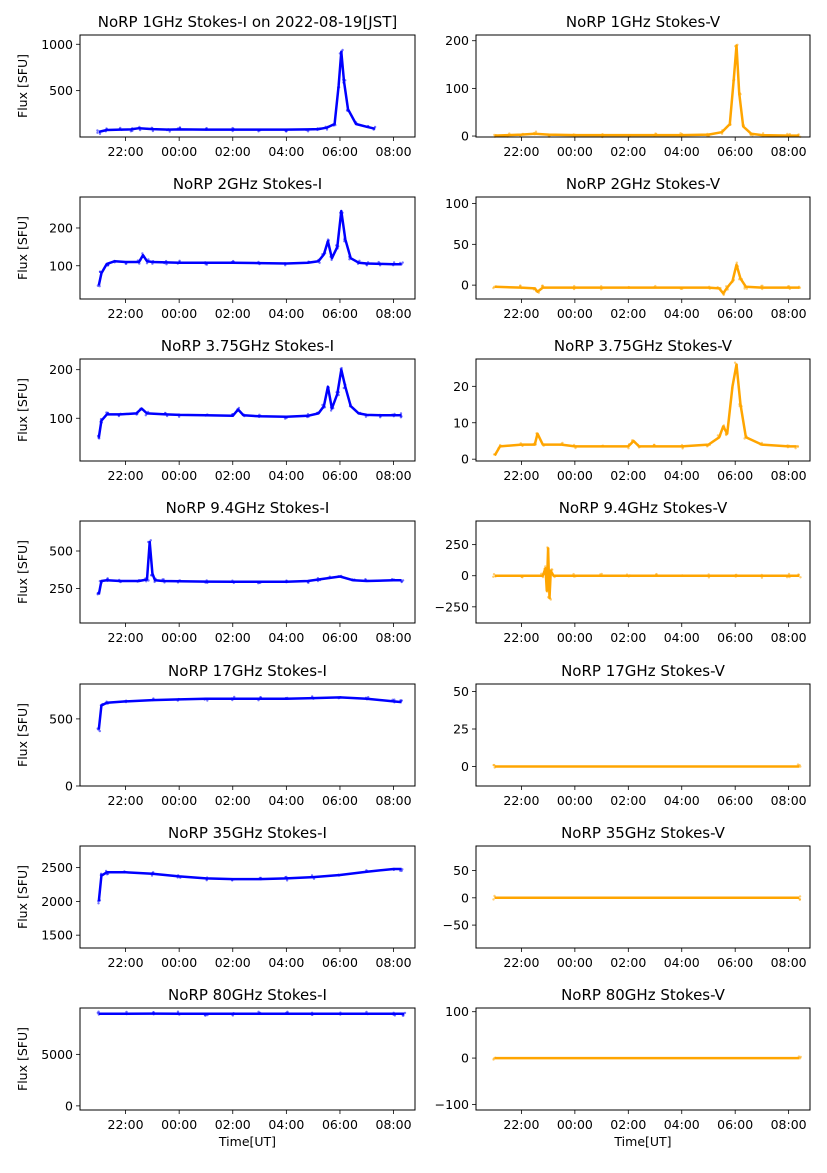 Image resolution: width=827 pixels, height=1173 pixels. I want to click on y-tick-label: 100, so click(61, 418).